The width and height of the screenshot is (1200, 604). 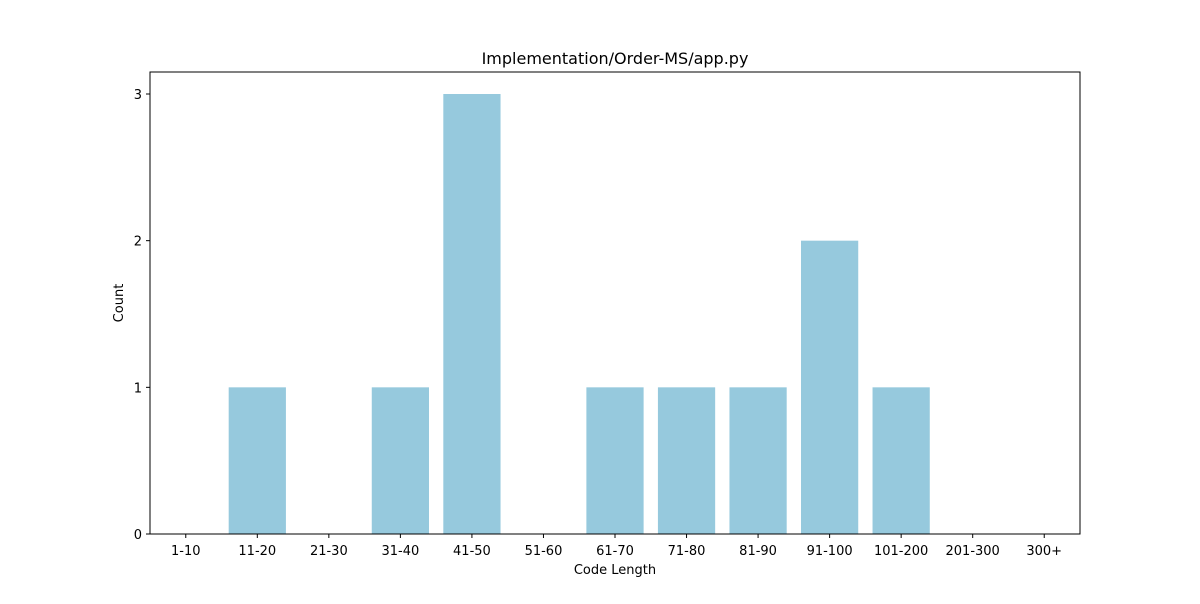 I want to click on y-axis-ticks: 0 1 2 3, so click(x=142, y=315).